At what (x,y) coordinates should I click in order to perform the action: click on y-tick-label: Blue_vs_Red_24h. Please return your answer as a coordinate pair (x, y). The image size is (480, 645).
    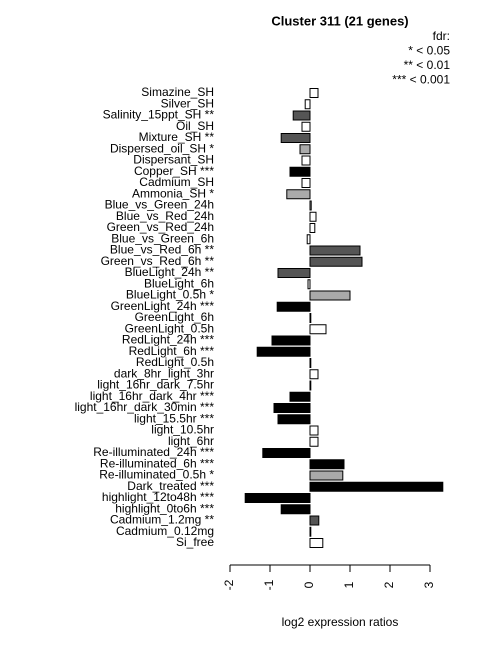
    Looking at the image, I should click on (165, 216).